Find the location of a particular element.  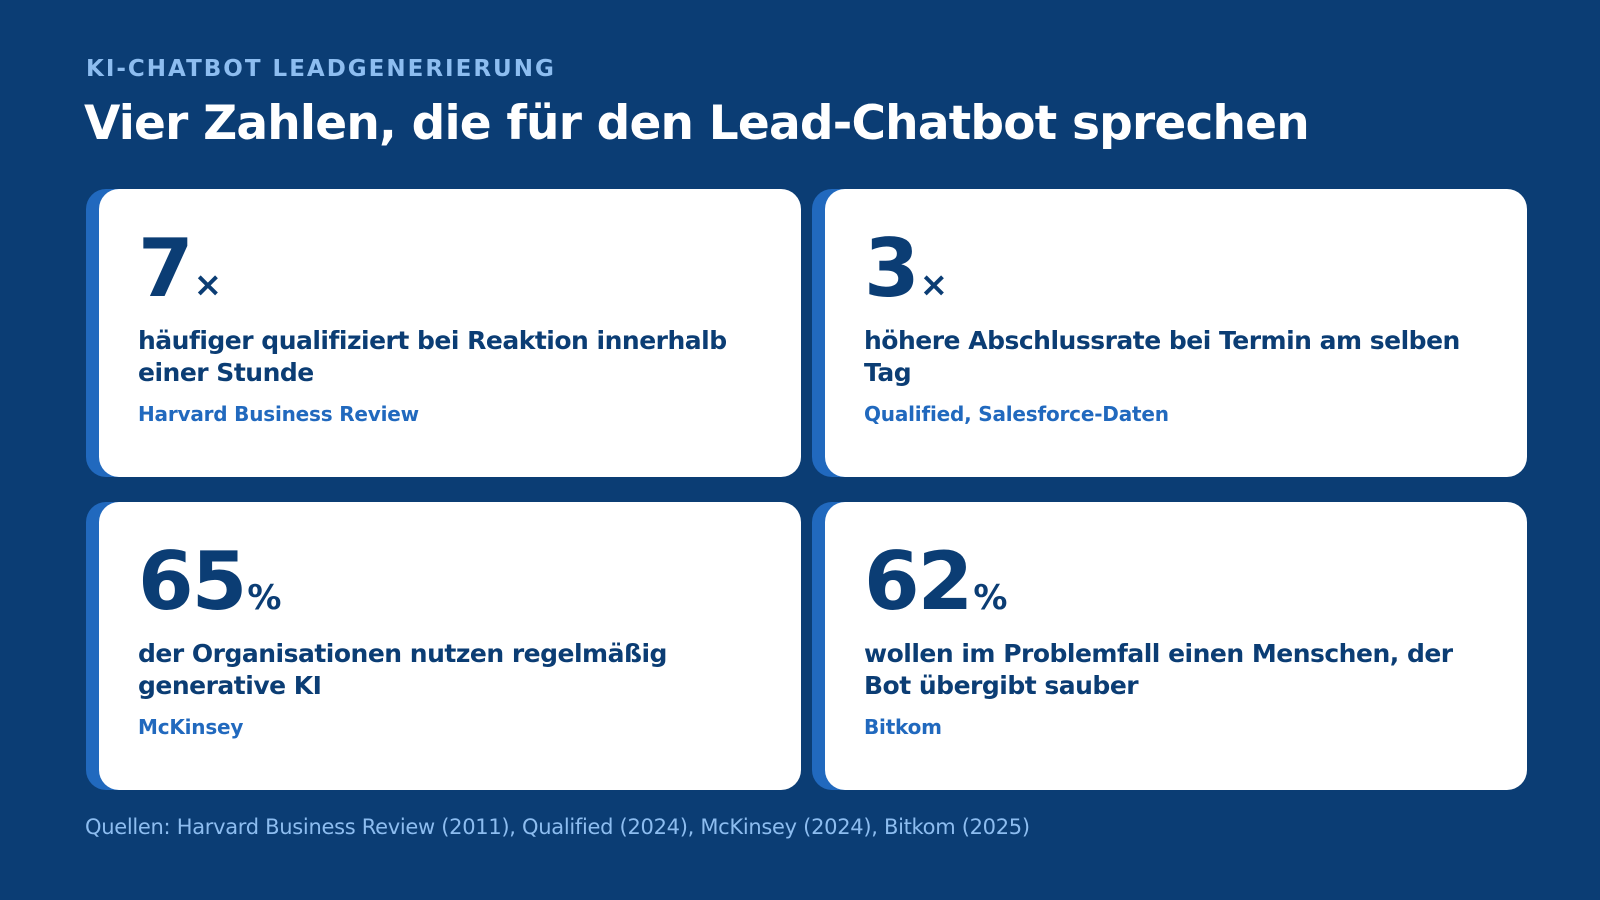

stat-source: Bitkom is located at coordinates (903, 727).